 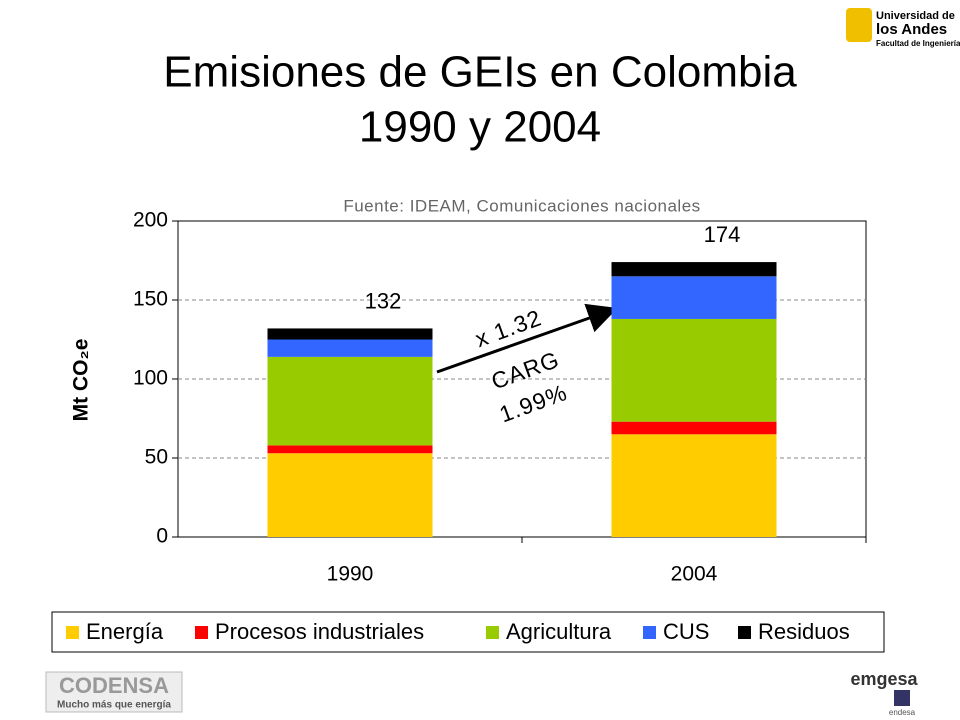 I want to click on logo-text: Facultad de Ingeniería, so click(x=918, y=43).